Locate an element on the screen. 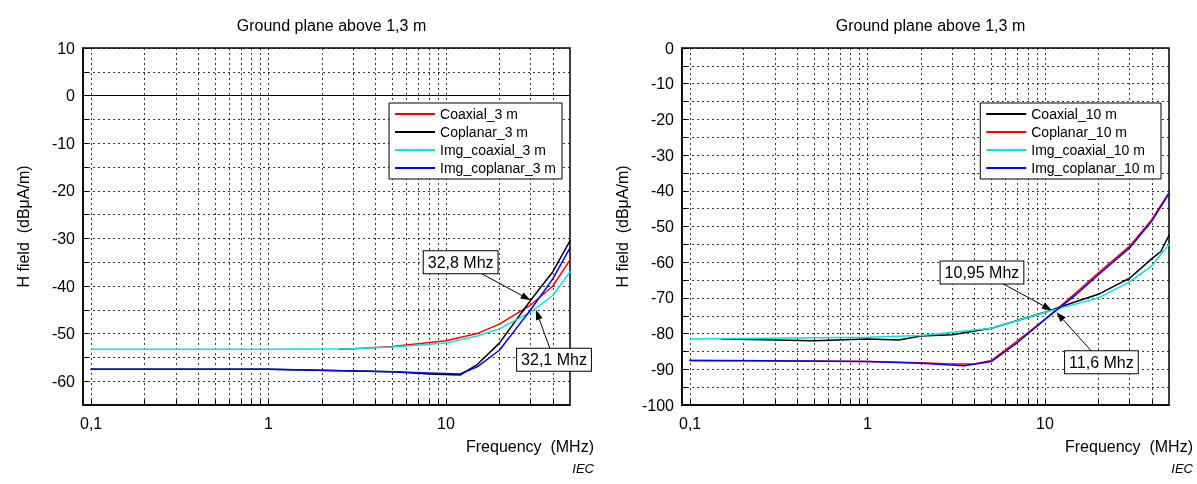 This screenshot has height=484, width=1197. legend-label: Img_coaxial_10 m is located at coordinates (1088, 150).